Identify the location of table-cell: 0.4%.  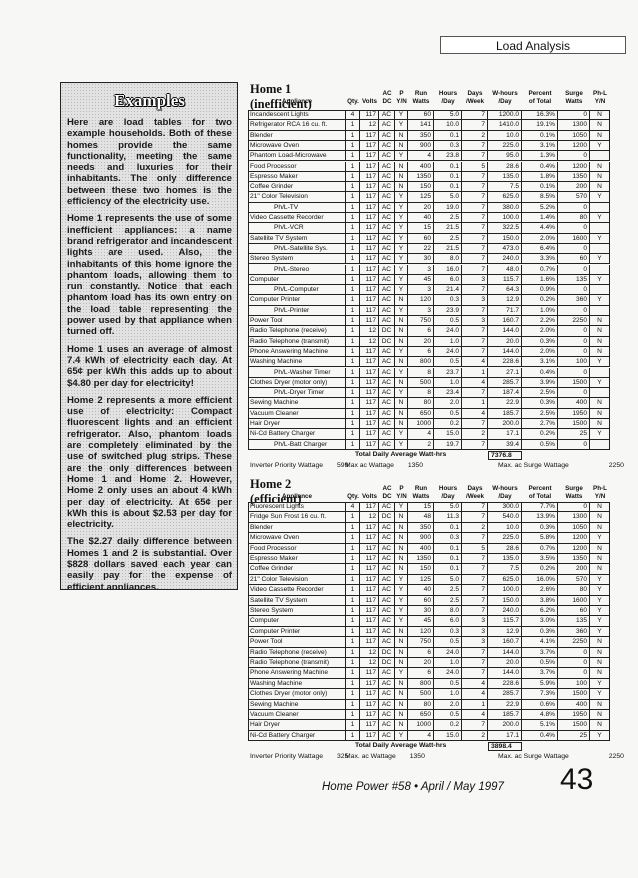
(540, 372).